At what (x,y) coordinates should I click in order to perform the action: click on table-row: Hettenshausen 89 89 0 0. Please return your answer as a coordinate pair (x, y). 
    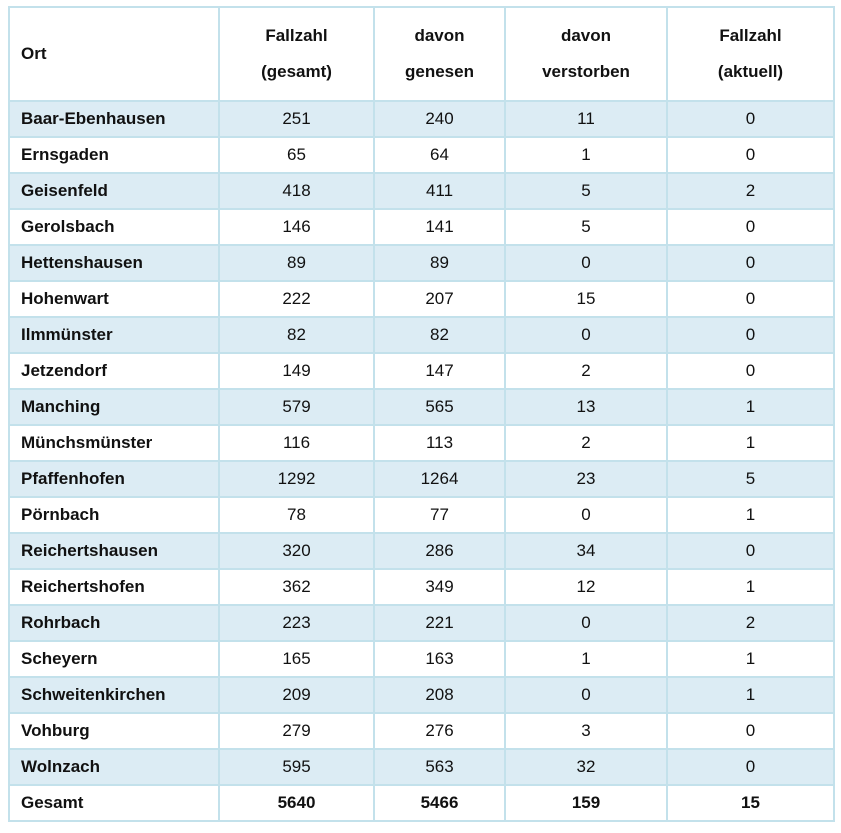
    Looking at the image, I should click on (421, 263).